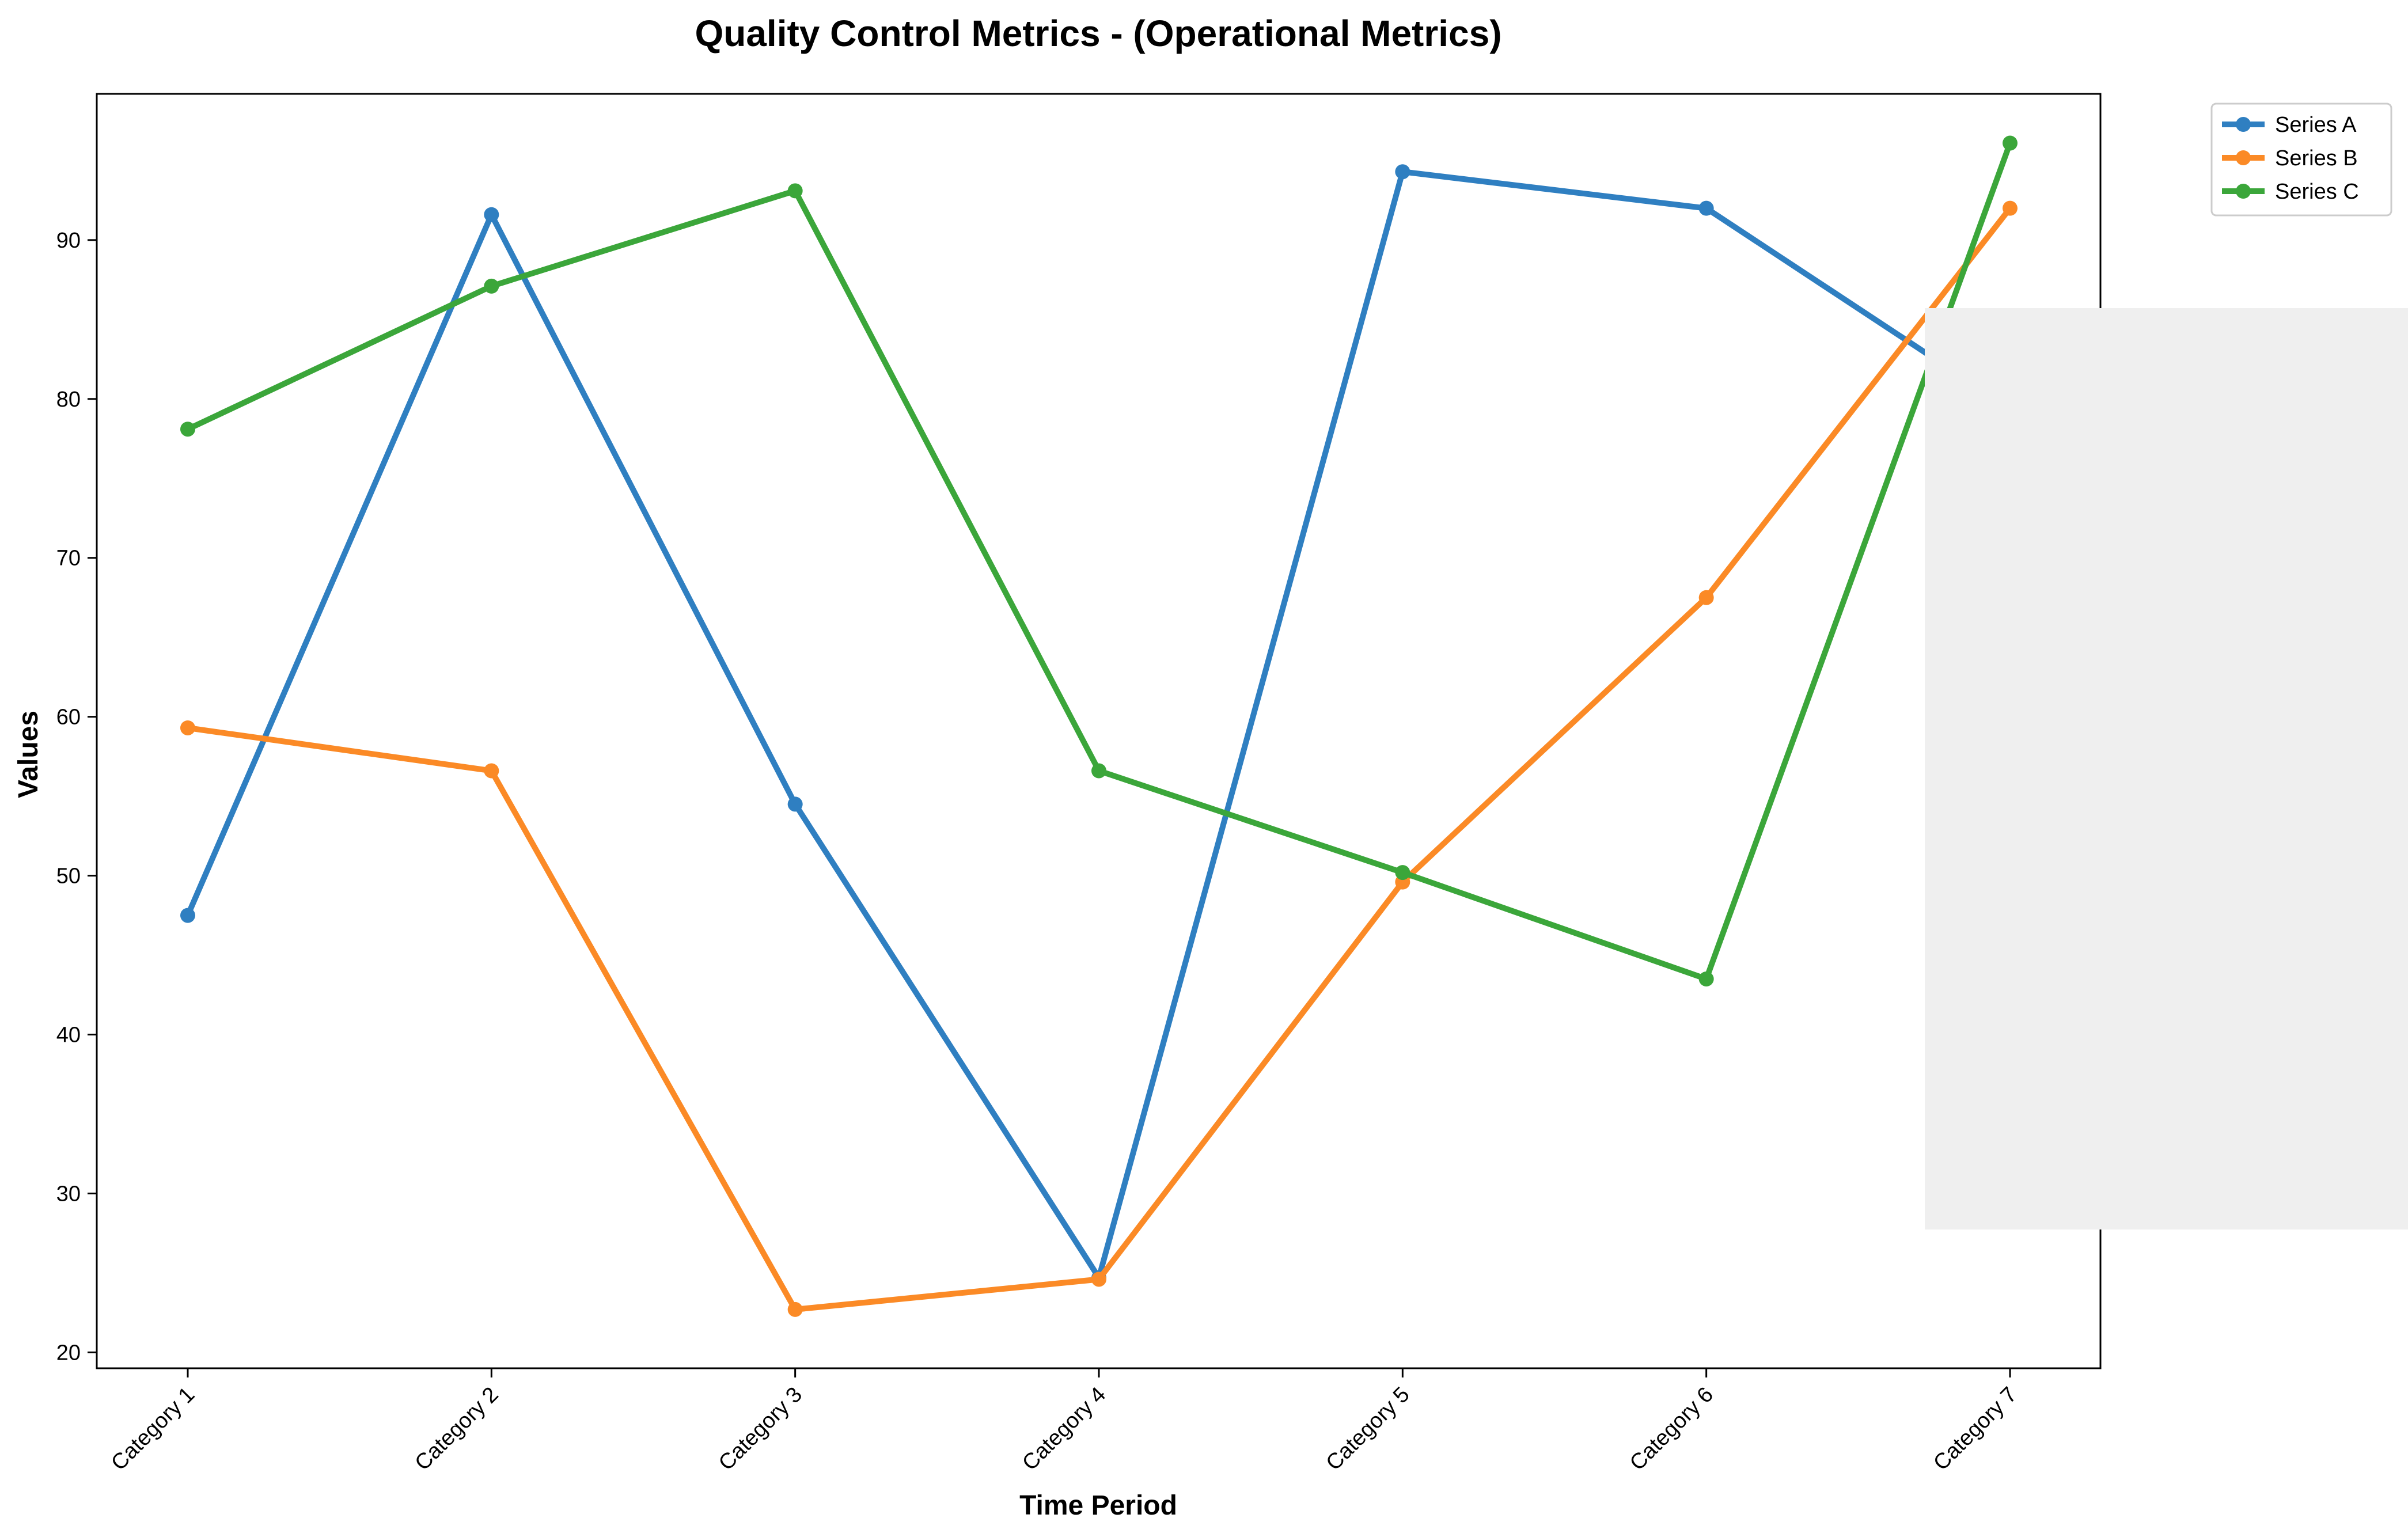  What do you see at coordinates (28, 754) in the screenshot?
I see `y-axis-label: Values` at bounding box center [28, 754].